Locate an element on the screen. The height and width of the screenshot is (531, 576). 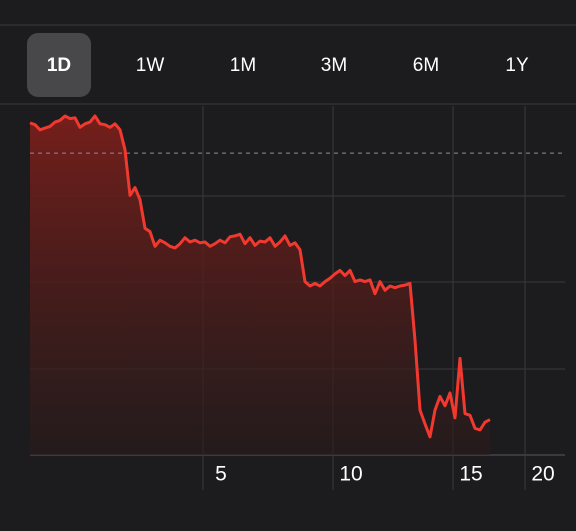
tab: 1D is located at coordinates (59, 65).